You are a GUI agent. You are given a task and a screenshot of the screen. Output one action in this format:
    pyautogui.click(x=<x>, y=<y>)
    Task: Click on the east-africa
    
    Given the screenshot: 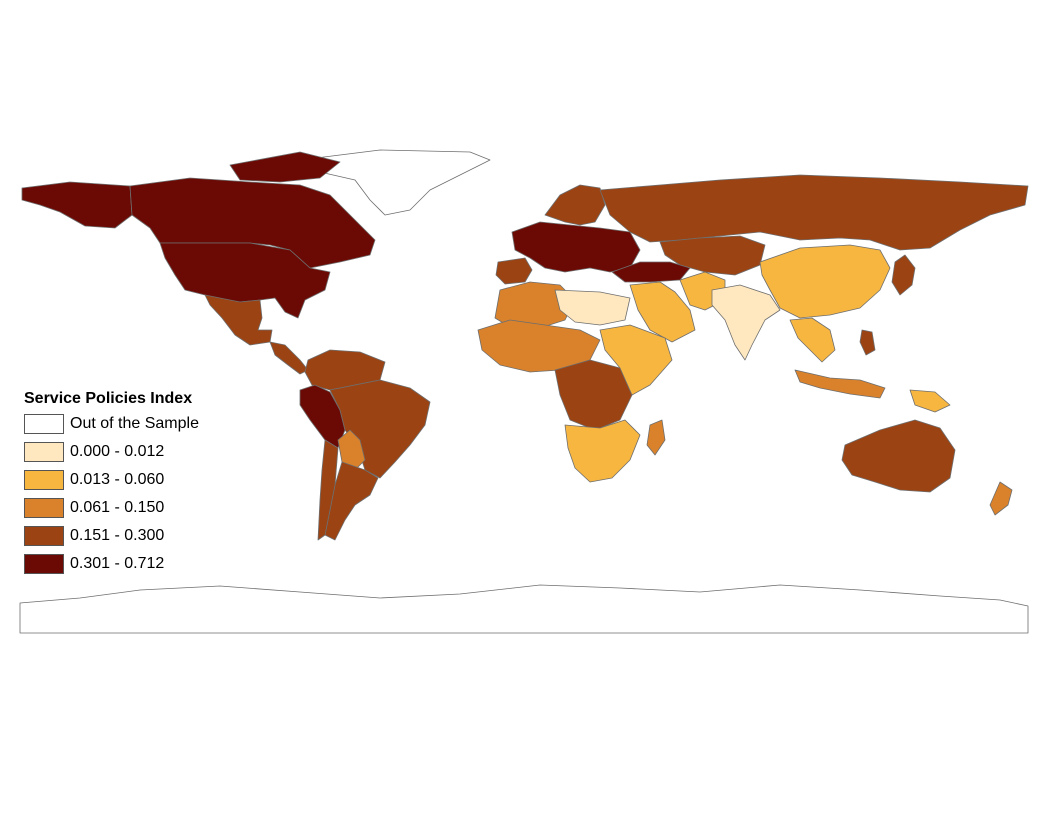 What is the action you would take?
    pyautogui.click(x=636, y=360)
    